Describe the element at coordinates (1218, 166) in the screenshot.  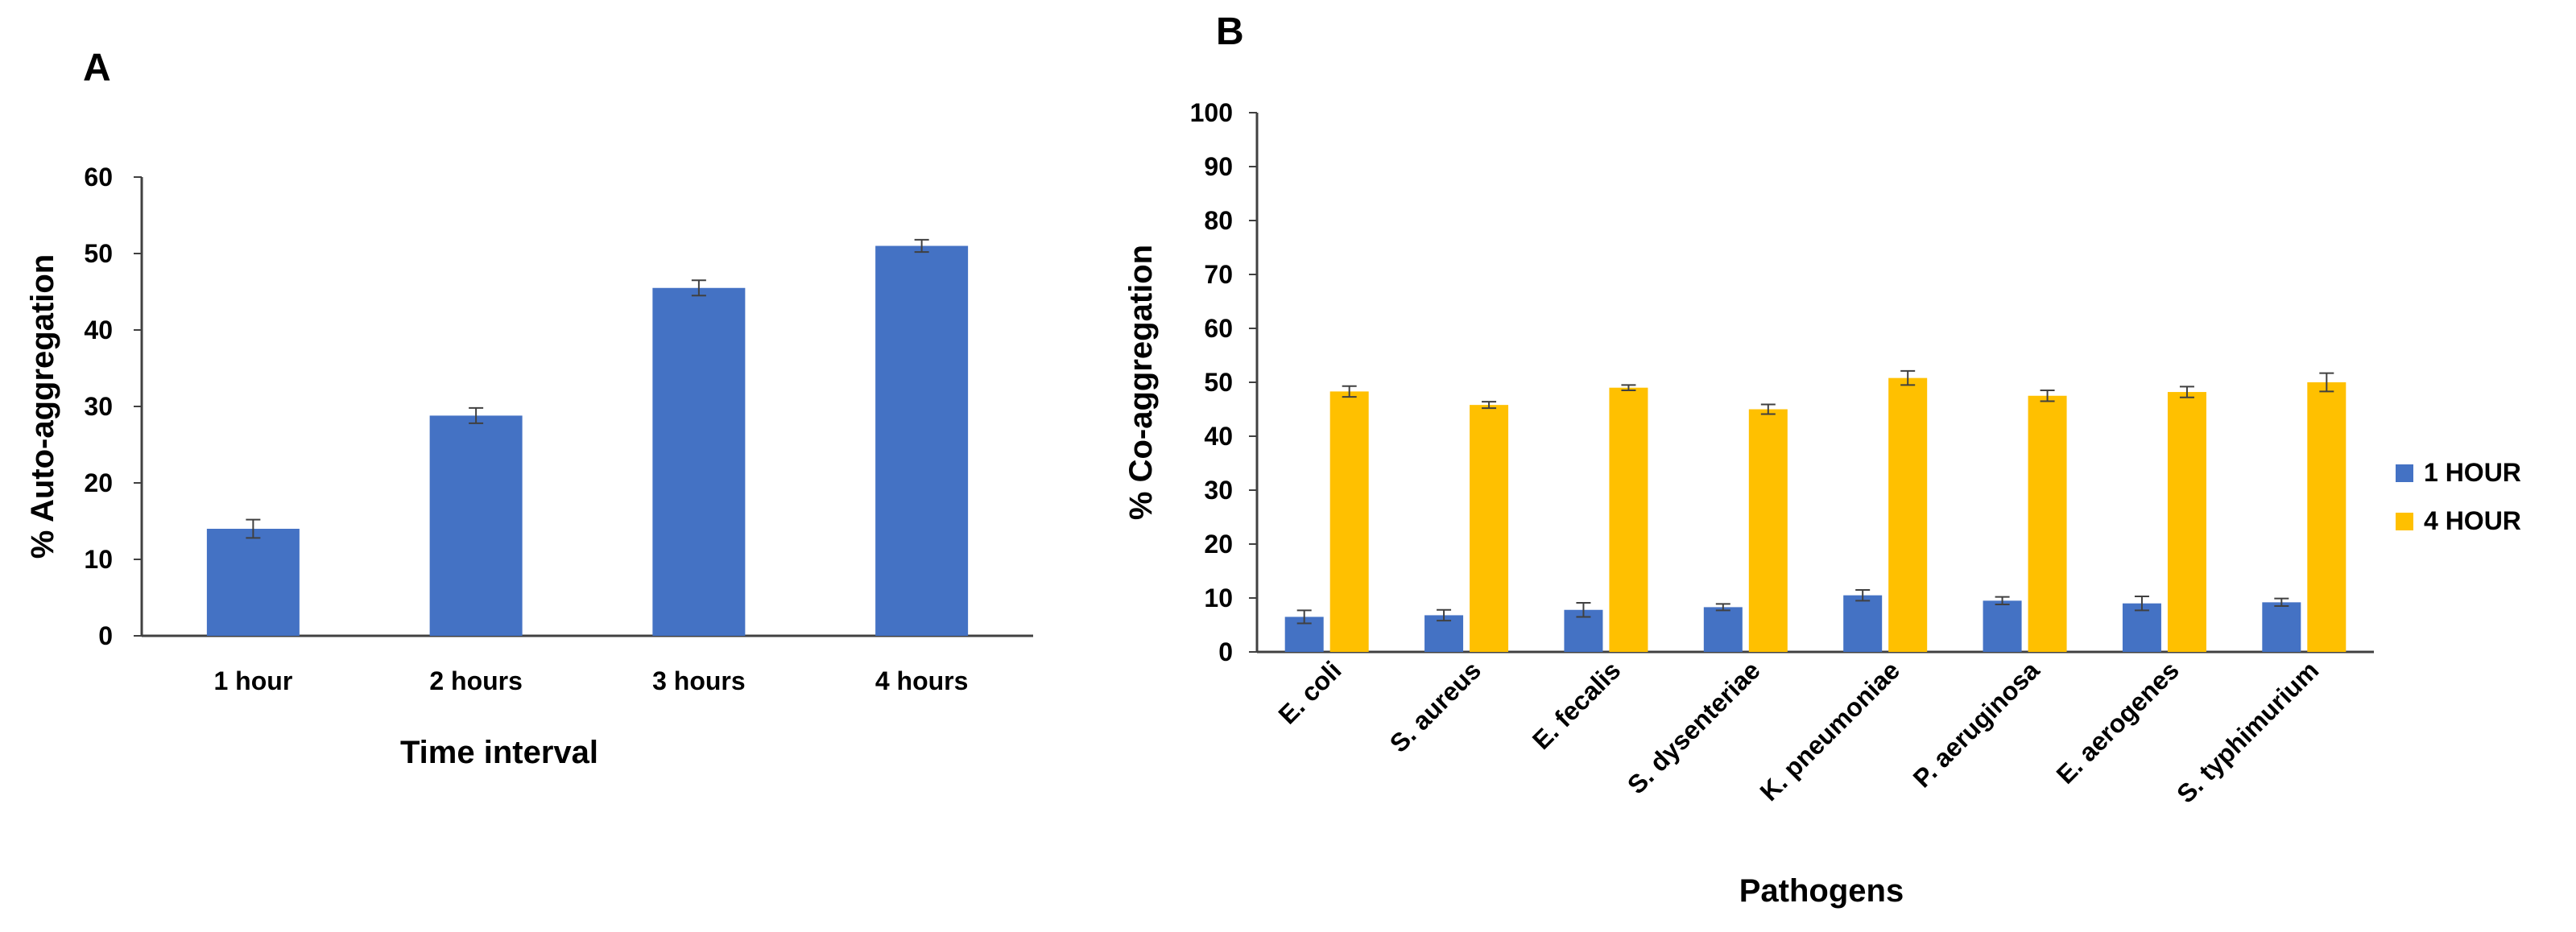
I see `panel-b-ytick-label: 90` at that location.